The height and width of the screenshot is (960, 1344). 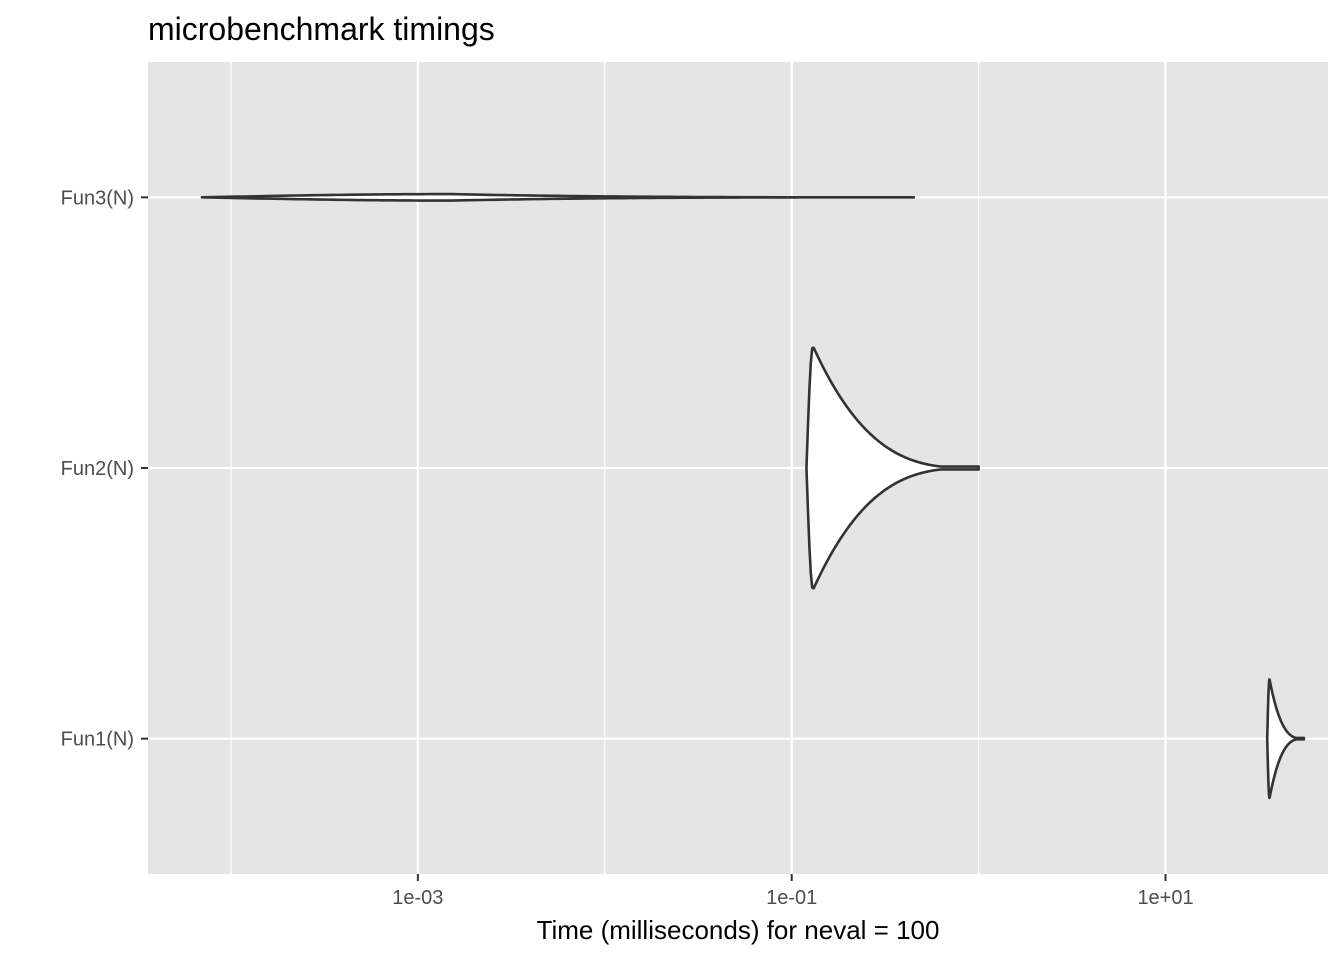 I want to click on y-axis: Fun3(N) Fun2(N) Fun1(N), so click(x=104, y=469).